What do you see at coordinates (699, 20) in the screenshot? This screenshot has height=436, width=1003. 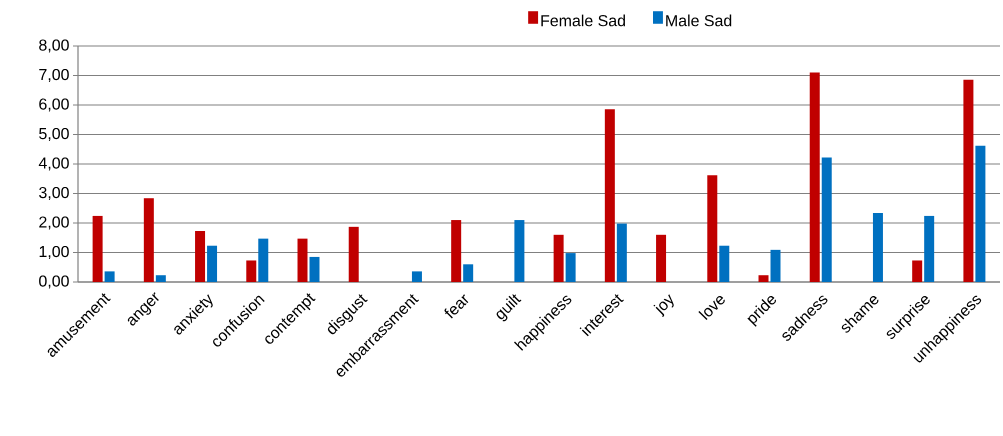 I see `legend-label: Male Sad` at bounding box center [699, 20].